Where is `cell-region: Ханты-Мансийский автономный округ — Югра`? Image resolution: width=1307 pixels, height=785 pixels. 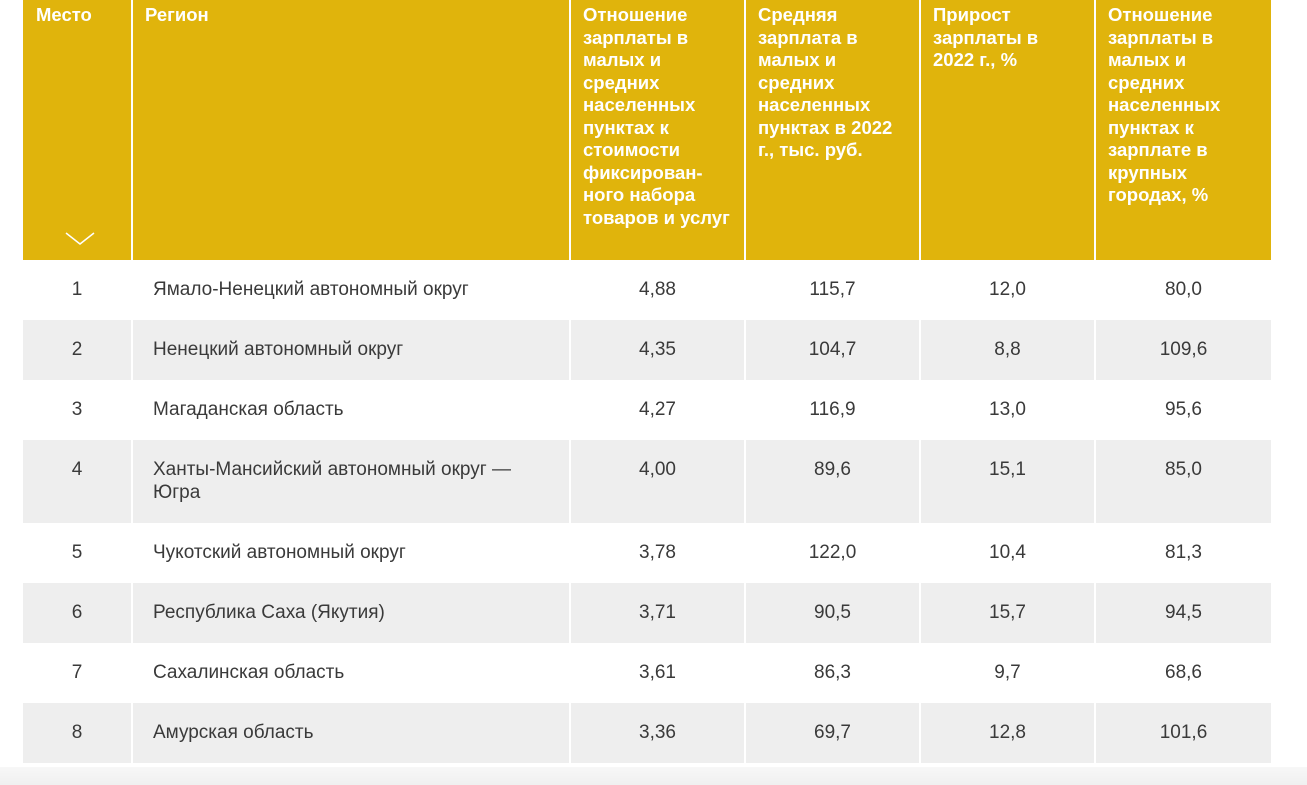
cell-region: Ханты-Мансийский автономный округ — Югра is located at coordinates (352, 481).